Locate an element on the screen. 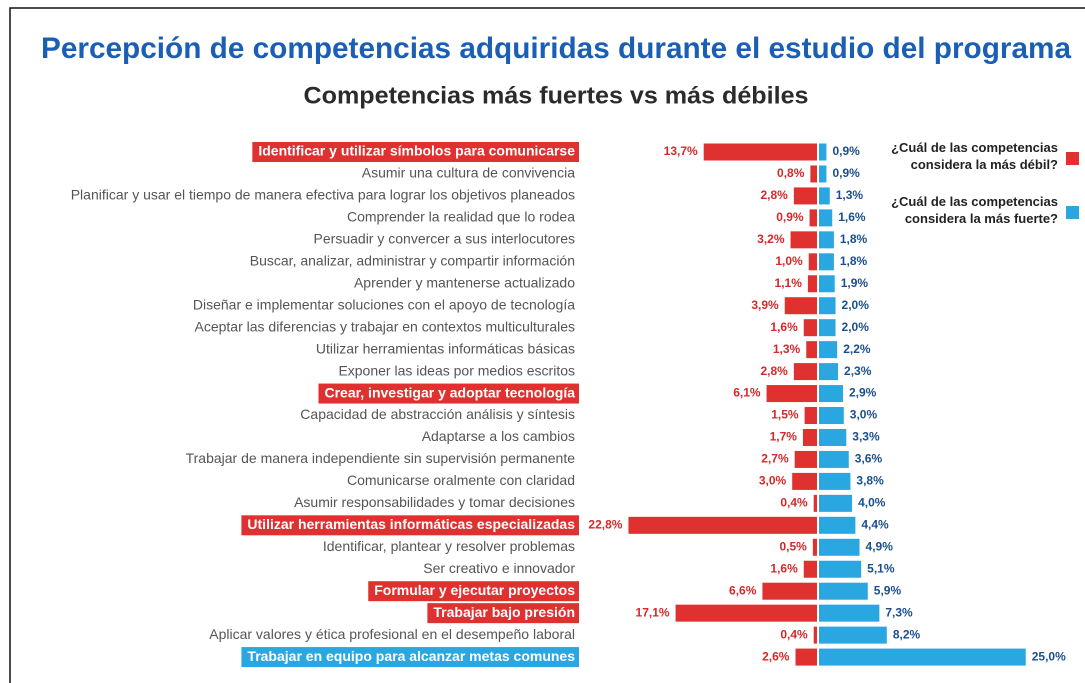  value-label: 1,7% is located at coordinates (784, 437).